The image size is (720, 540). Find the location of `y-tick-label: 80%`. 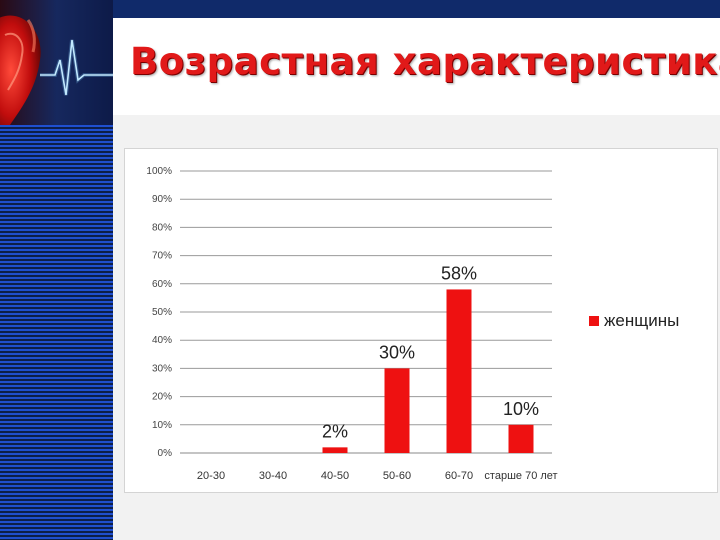

y-tick-label: 80% is located at coordinates (162, 227).